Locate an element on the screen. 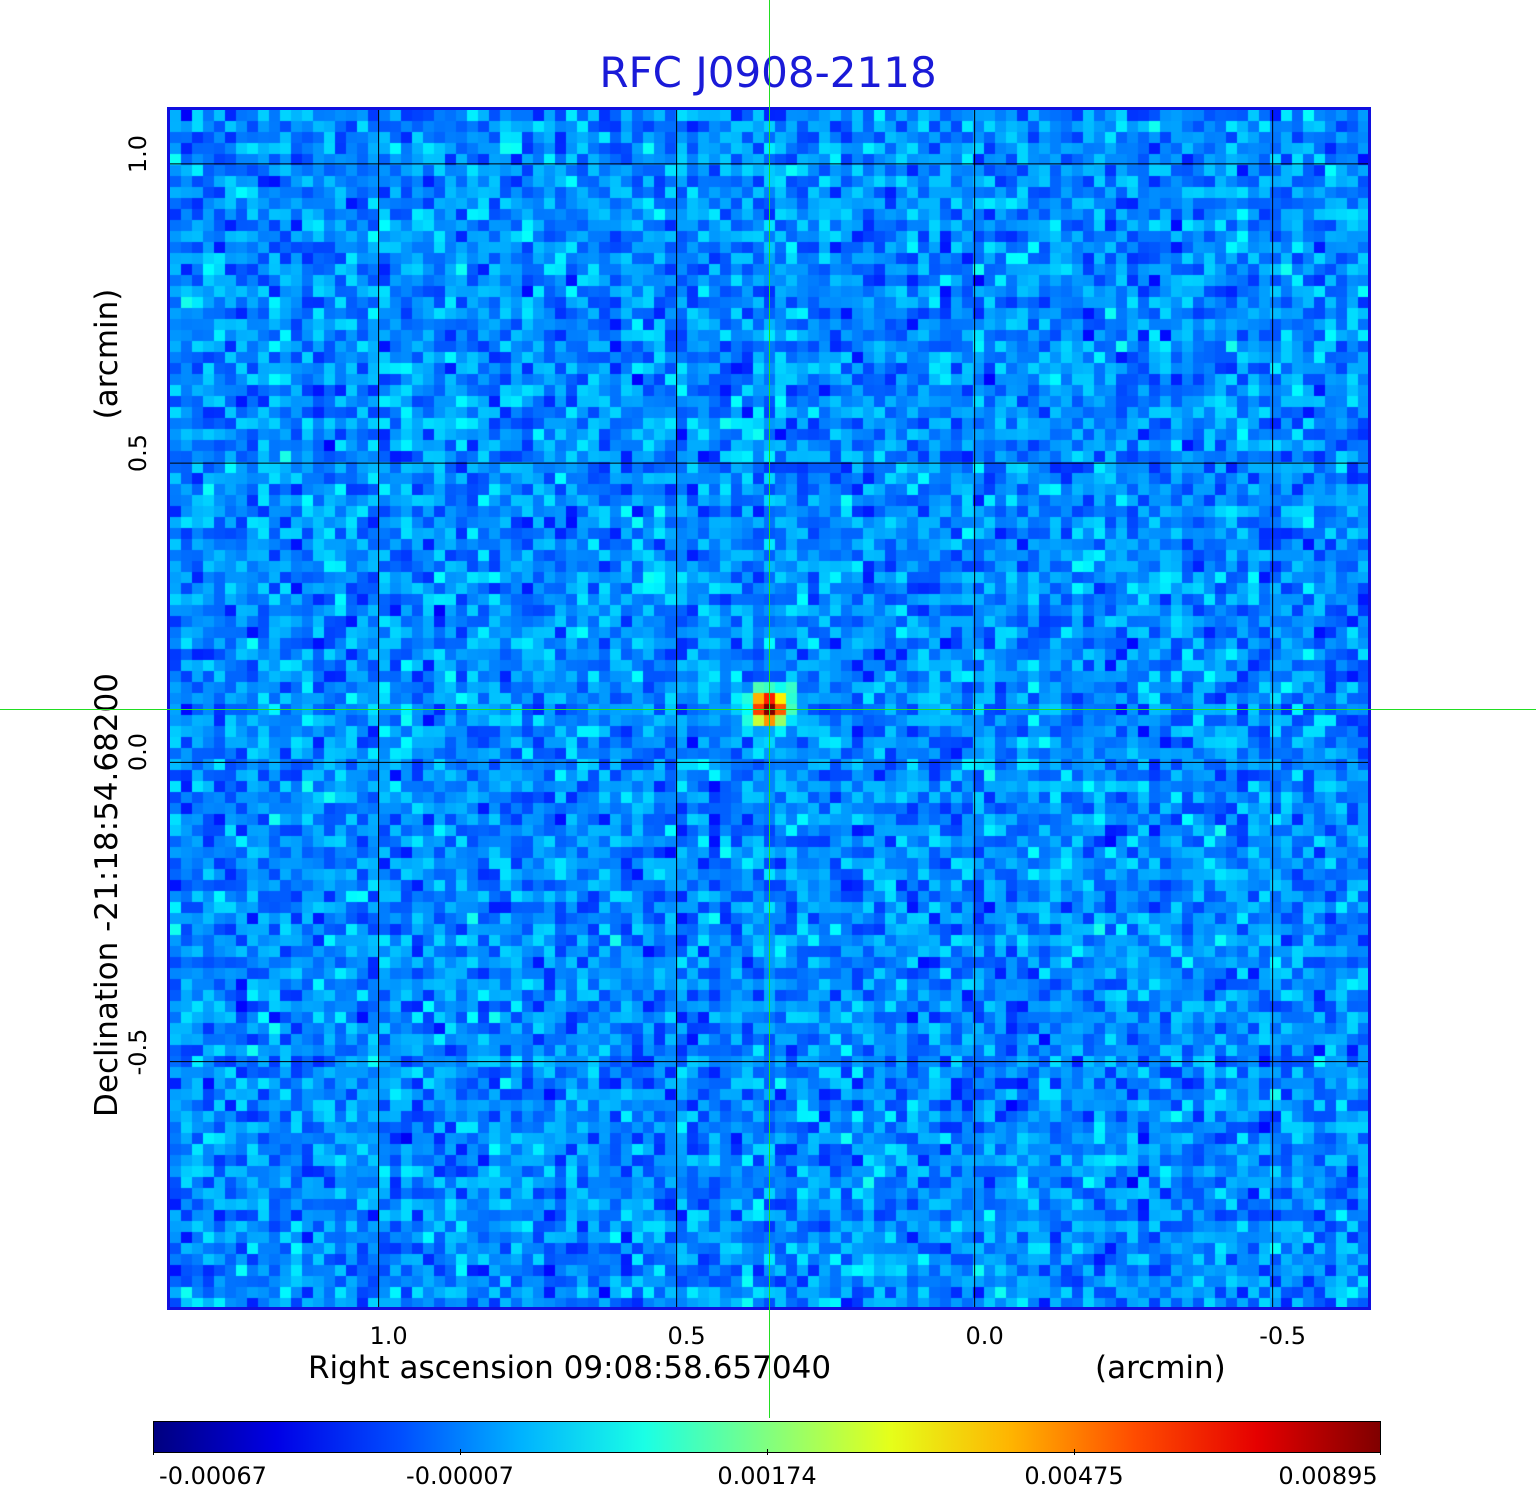  x-tick-label: 1.0 is located at coordinates (388, 1336).